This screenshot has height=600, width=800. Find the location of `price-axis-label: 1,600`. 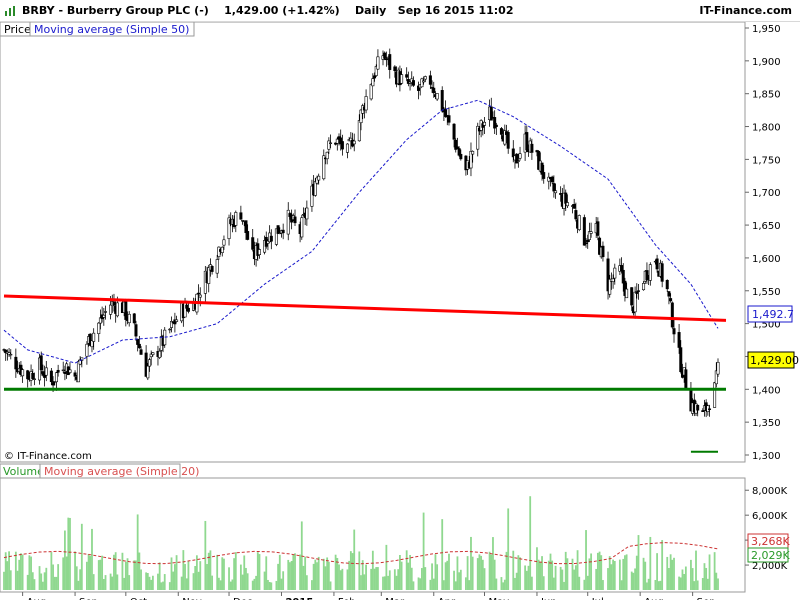

price-axis-label: 1,600 is located at coordinates (766, 259).